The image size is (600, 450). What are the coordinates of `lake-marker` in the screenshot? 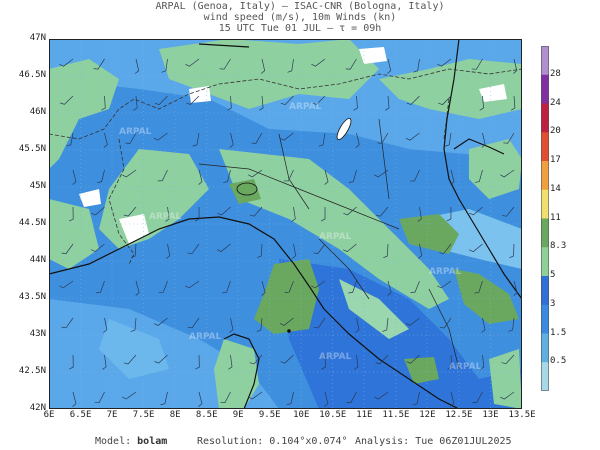 It's located at (247, 189).